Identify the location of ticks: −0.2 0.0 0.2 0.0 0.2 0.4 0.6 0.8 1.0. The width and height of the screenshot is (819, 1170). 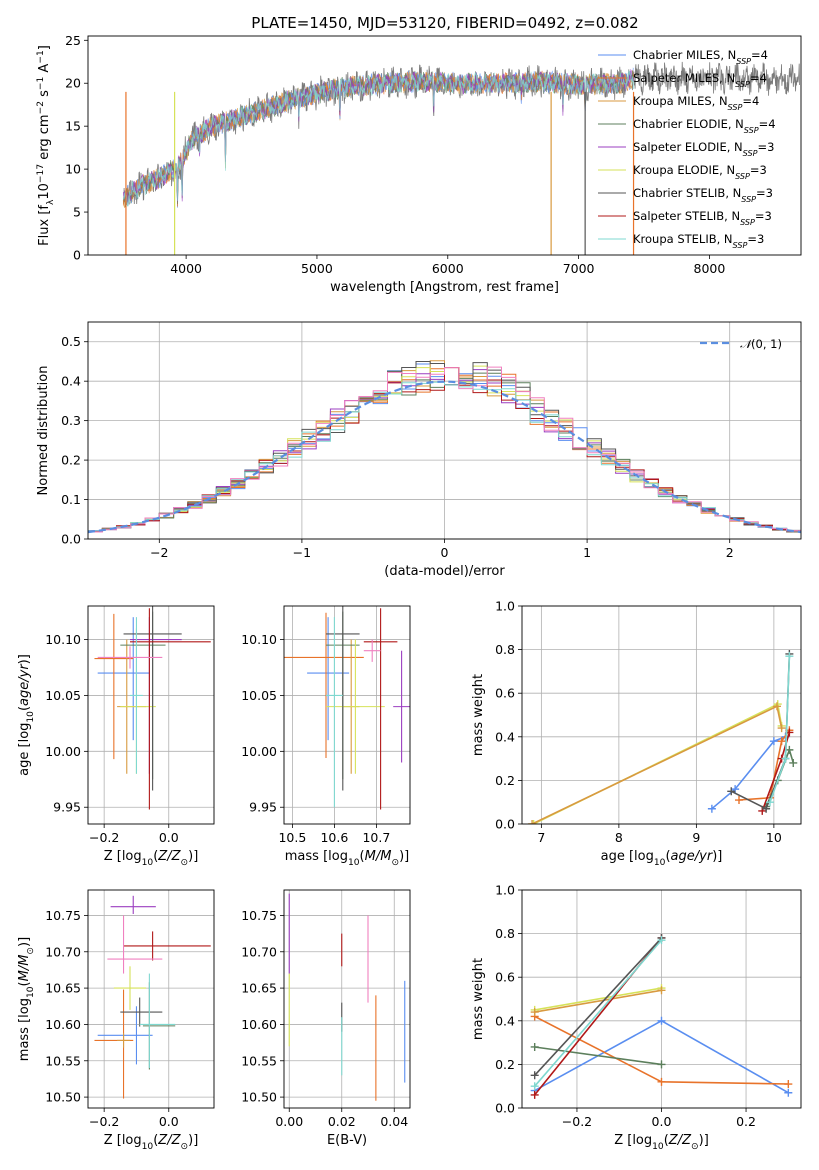
(625, 1006).